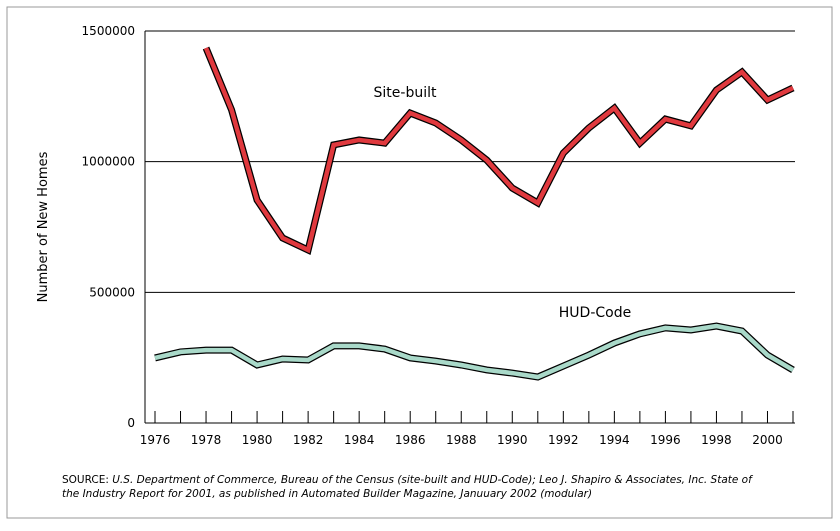  Describe the element at coordinates (410, 440) in the screenshot. I see `x-tick-label: 1986` at that location.